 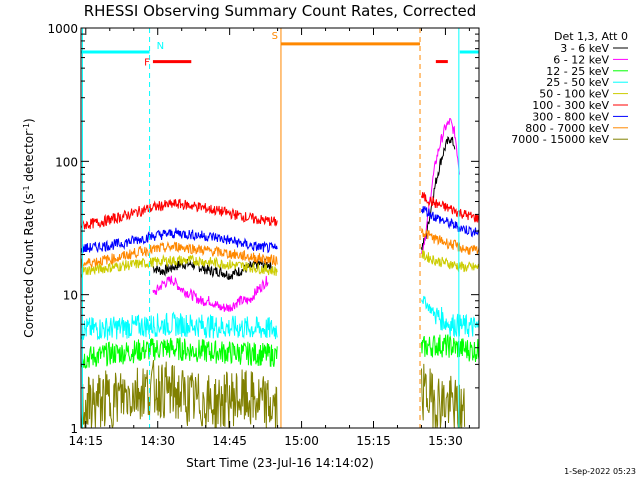 What do you see at coordinates (584, 48) in the screenshot?
I see `legend-label-3-6-kev: 3 - 6 keV` at bounding box center [584, 48].